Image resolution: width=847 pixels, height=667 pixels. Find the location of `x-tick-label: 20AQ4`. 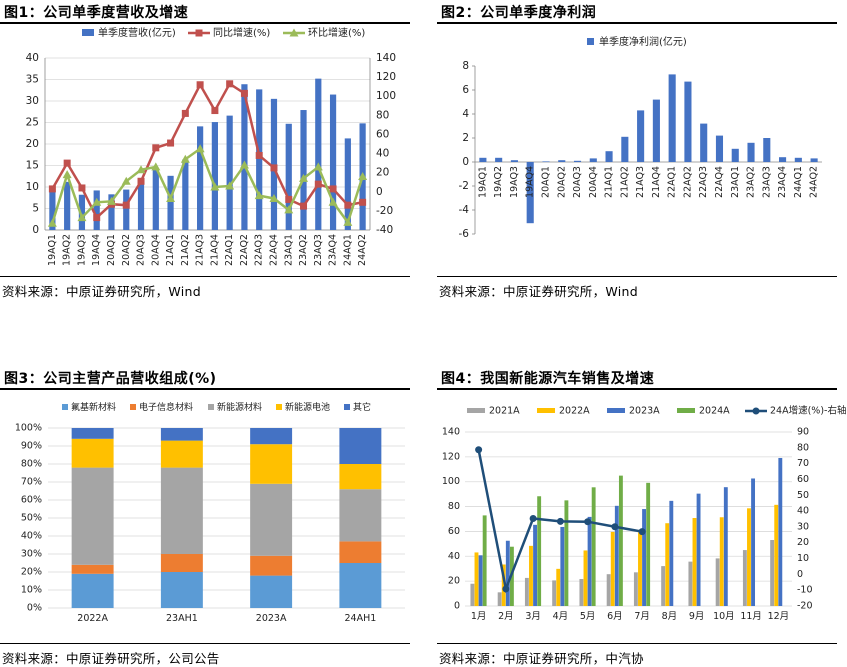

x-tick-label: 20AQ4 is located at coordinates (593, 182).